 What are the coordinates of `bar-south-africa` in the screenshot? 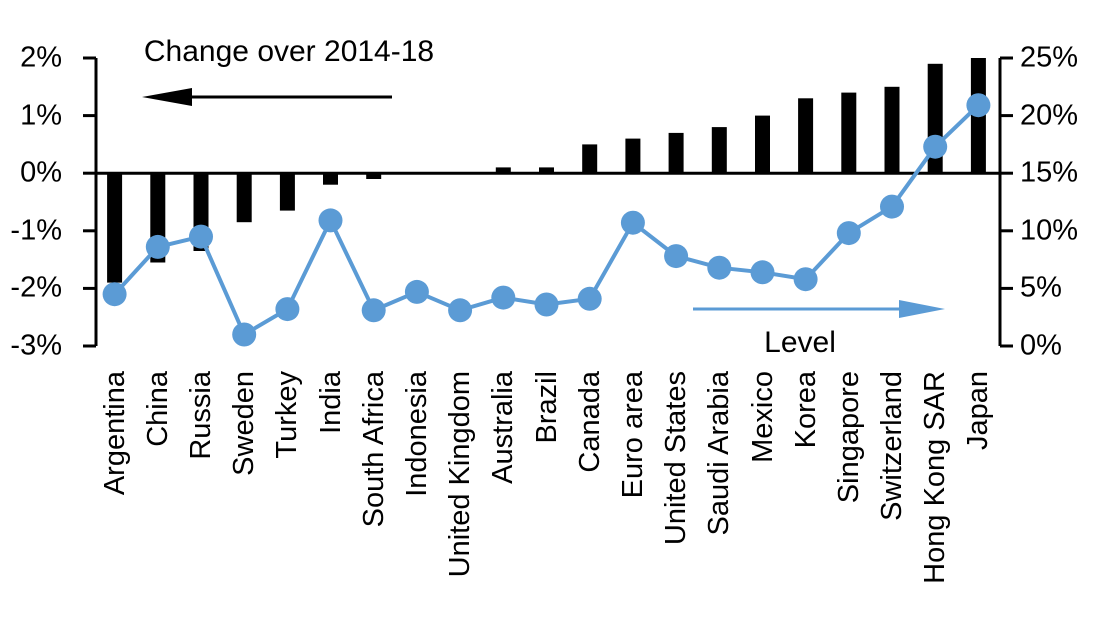 It's located at (374, 176).